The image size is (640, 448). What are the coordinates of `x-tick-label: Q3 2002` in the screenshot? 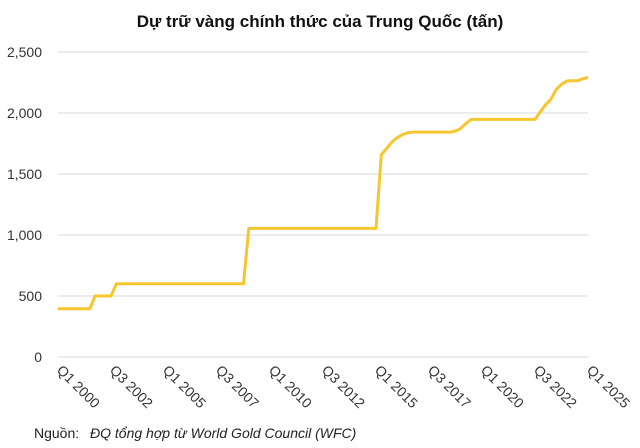 It's located at (131, 386).